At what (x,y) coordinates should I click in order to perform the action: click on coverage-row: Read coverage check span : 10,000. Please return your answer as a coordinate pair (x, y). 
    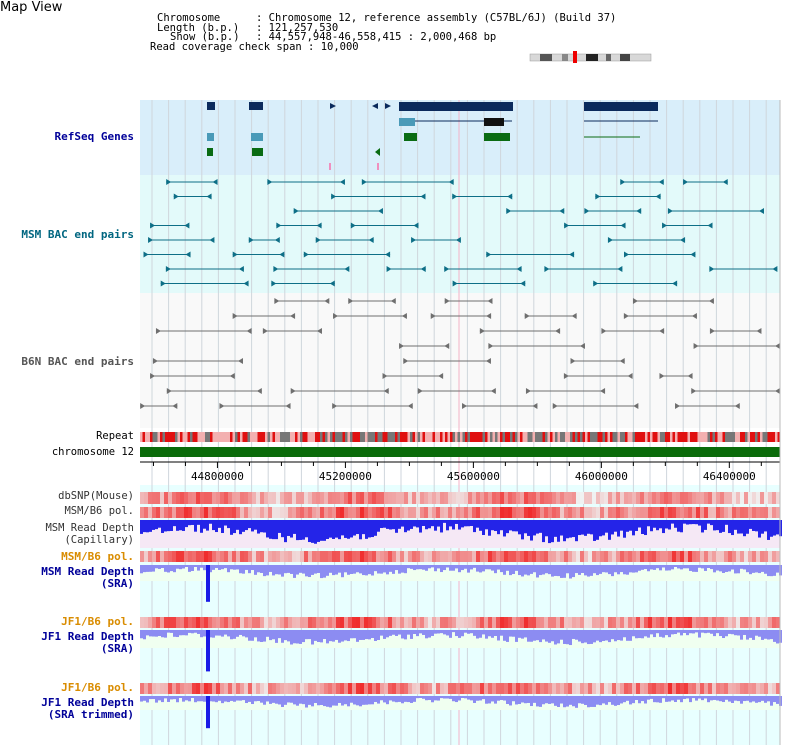
    Looking at the image, I should click on (254, 47).